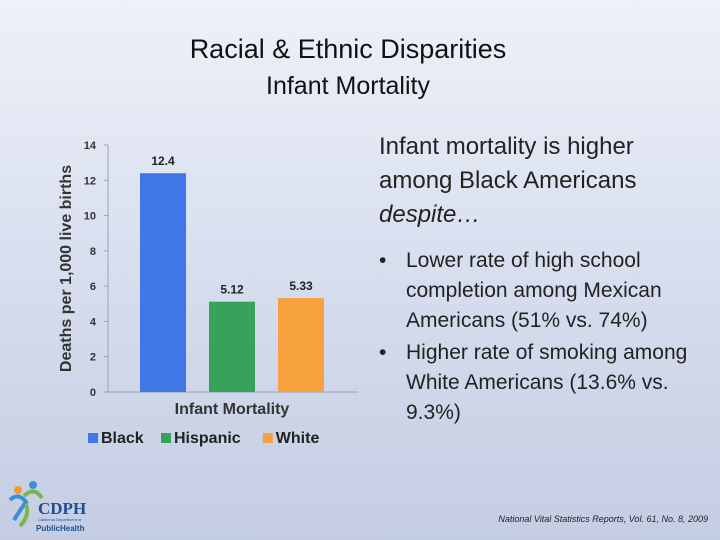 The image size is (720, 540). I want to click on intro-line-2: among Black Americans, so click(508, 180).